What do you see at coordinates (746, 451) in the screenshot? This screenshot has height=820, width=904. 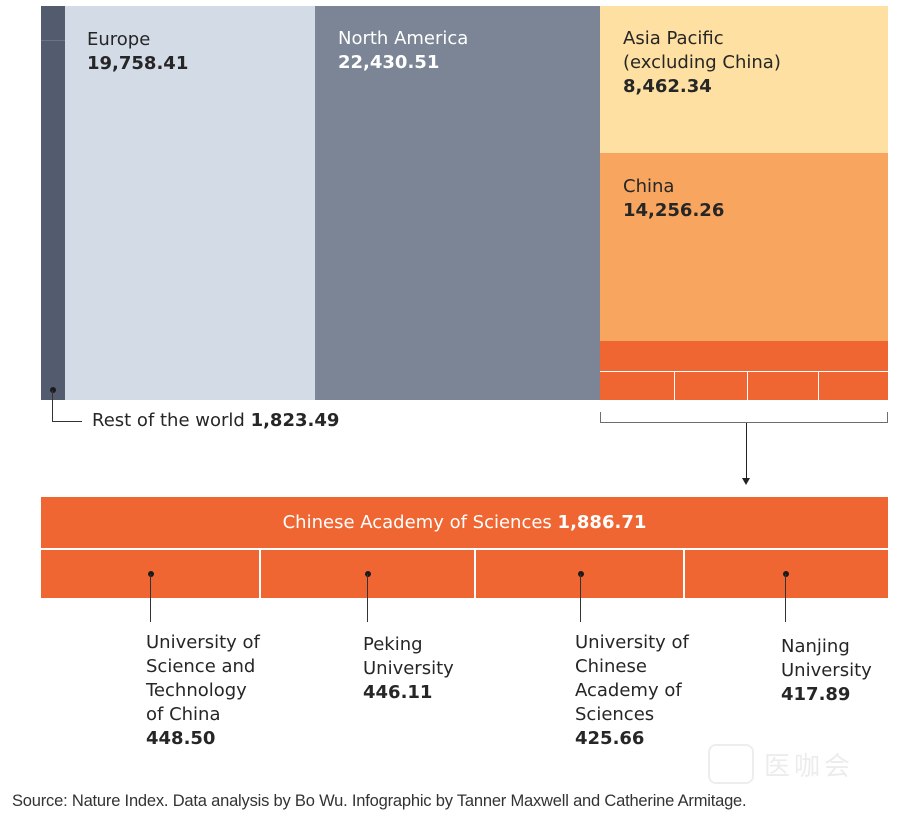 I see `arrow-shaft` at bounding box center [746, 451].